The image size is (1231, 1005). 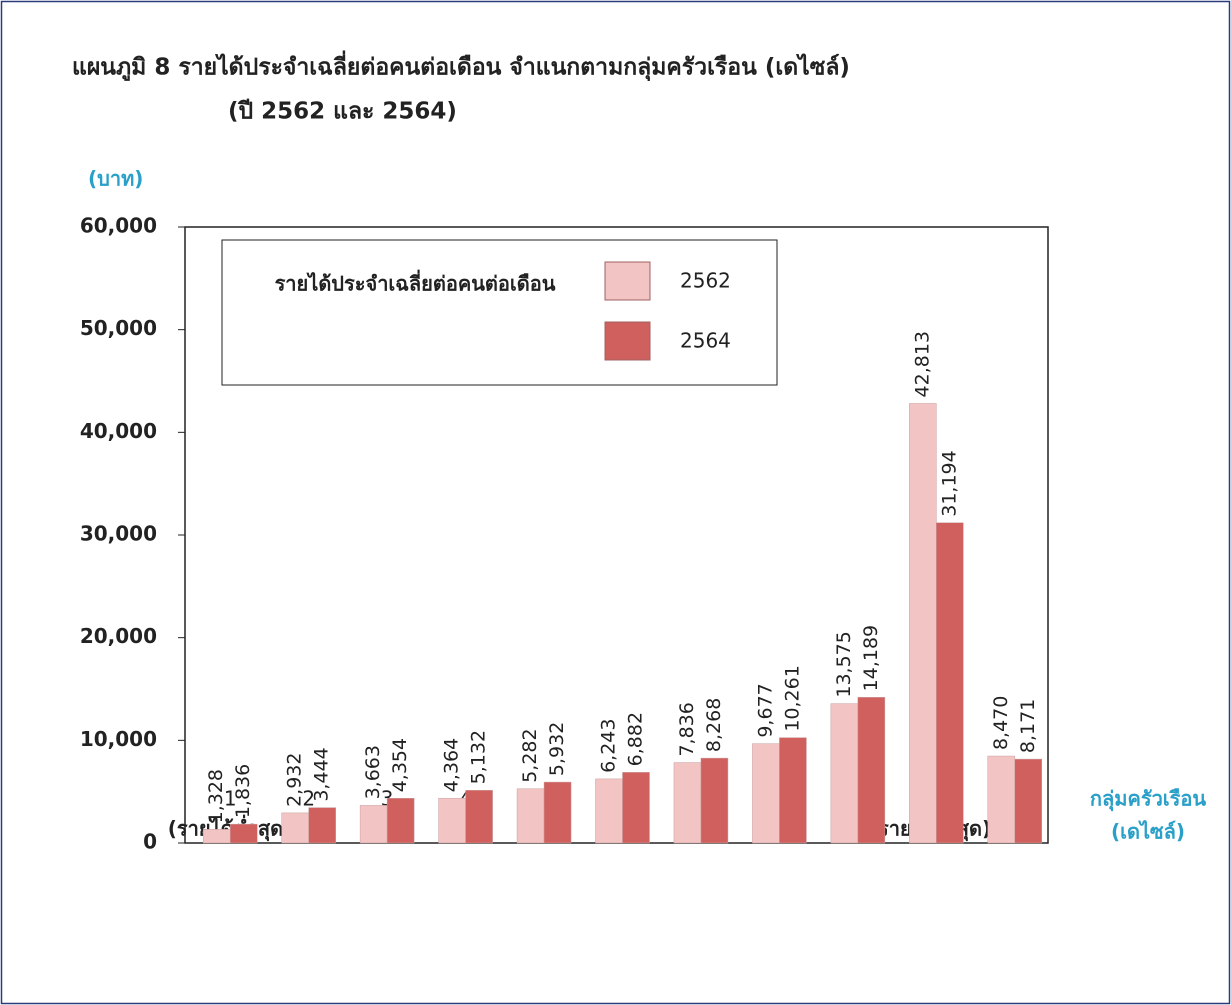 What do you see at coordinates (687, 729) in the screenshot?
I see `value-label: 7,836` at bounding box center [687, 729].